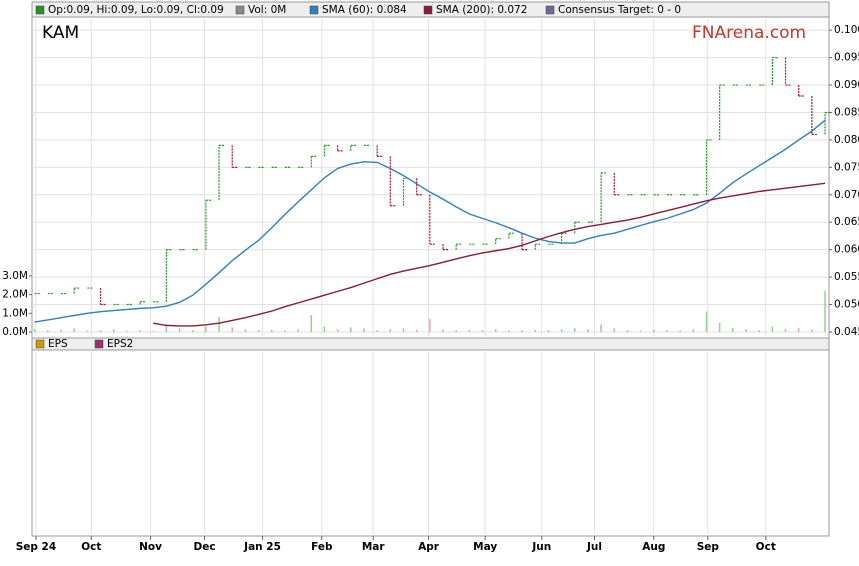  What do you see at coordinates (262, 547) in the screenshot?
I see `x-tick-label: Jan 25` at bounding box center [262, 547].